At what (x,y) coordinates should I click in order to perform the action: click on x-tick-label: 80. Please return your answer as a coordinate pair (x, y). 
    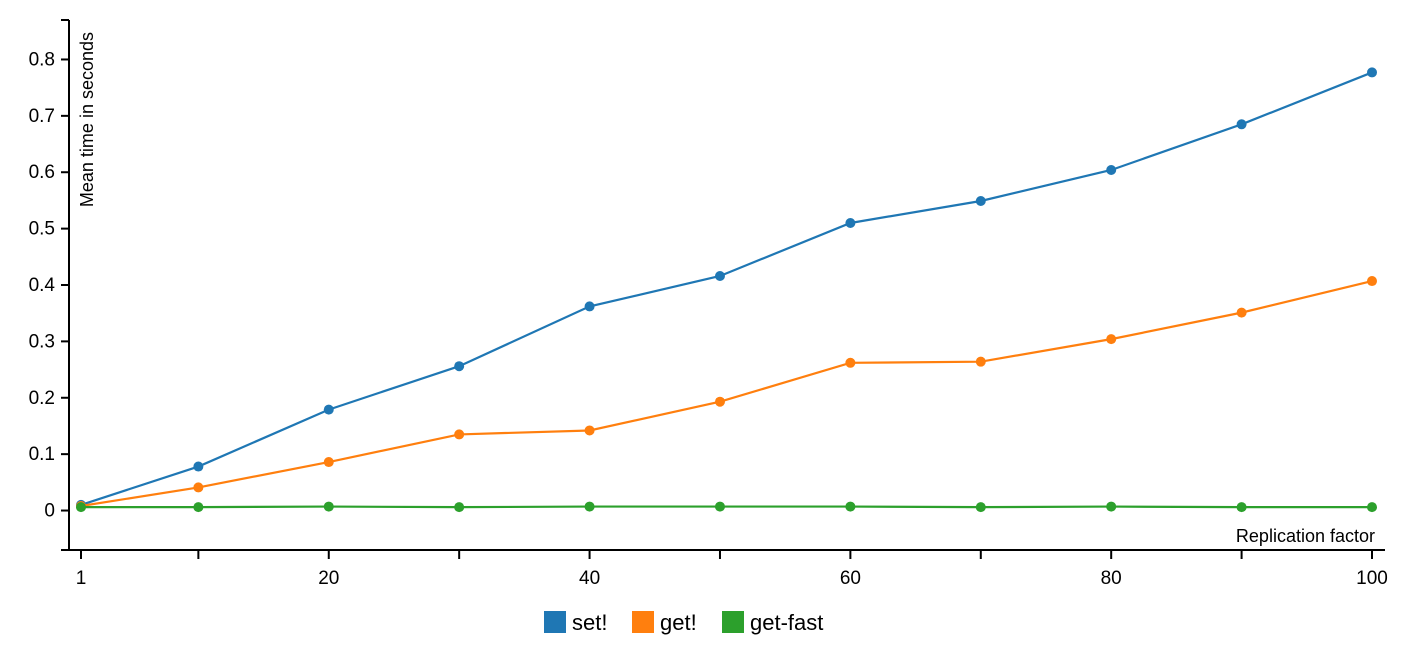
    Looking at the image, I should click on (1111, 578).